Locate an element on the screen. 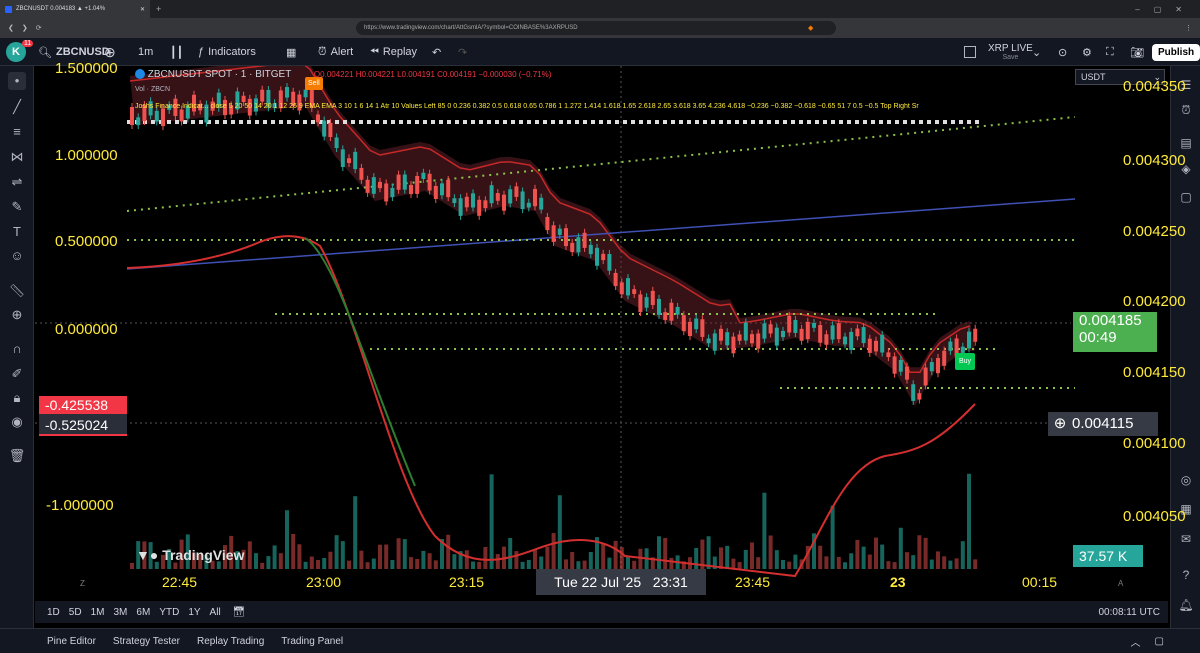 This screenshot has width=1200, height=653. new-tab-icon: + is located at coordinates (159, 9).